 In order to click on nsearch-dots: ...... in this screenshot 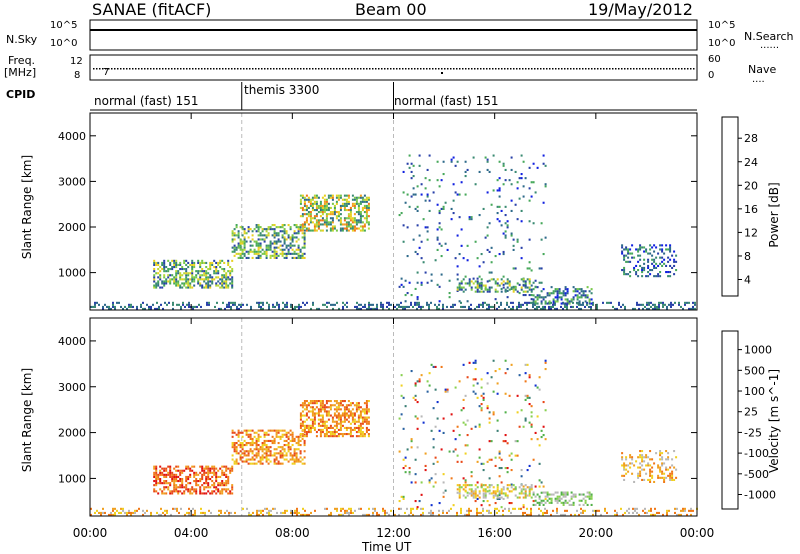, I will do `click(770, 45)`.